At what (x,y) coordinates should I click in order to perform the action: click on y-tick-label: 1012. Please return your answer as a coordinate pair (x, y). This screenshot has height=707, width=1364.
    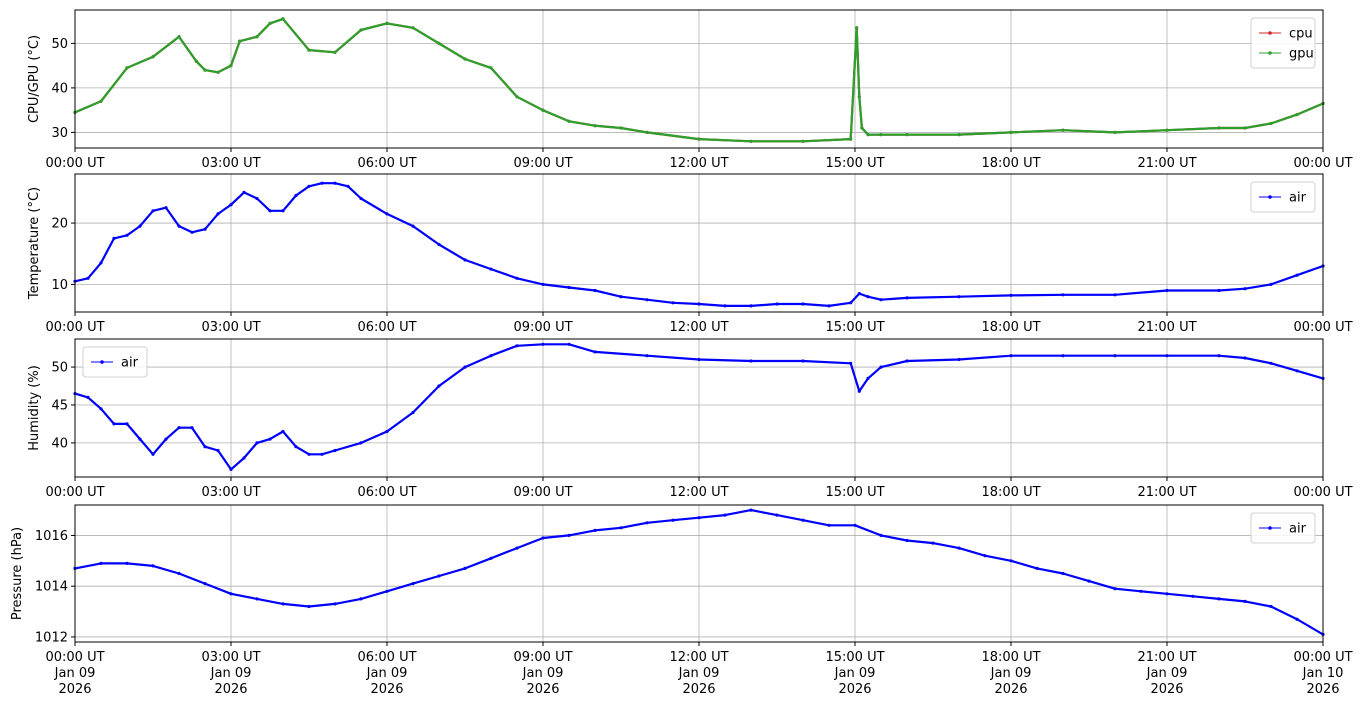
    Looking at the image, I should click on (51, 637).